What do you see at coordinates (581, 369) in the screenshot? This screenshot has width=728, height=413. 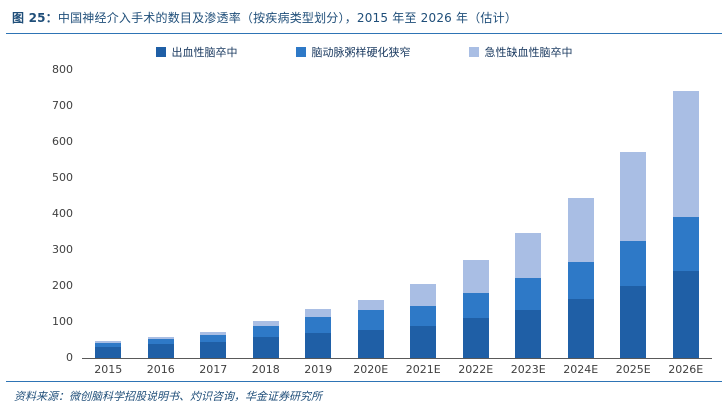 I see `x-tick-label: 2024E` at bounding box center [581, 369].